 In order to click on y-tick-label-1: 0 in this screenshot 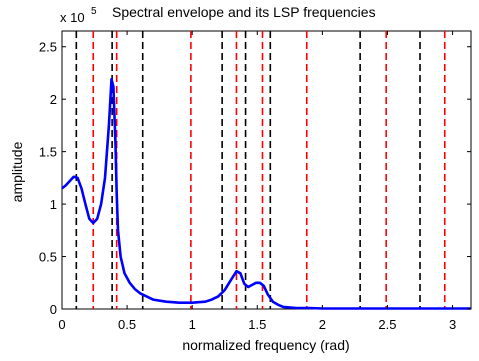, I will do `click(53, 309)`.